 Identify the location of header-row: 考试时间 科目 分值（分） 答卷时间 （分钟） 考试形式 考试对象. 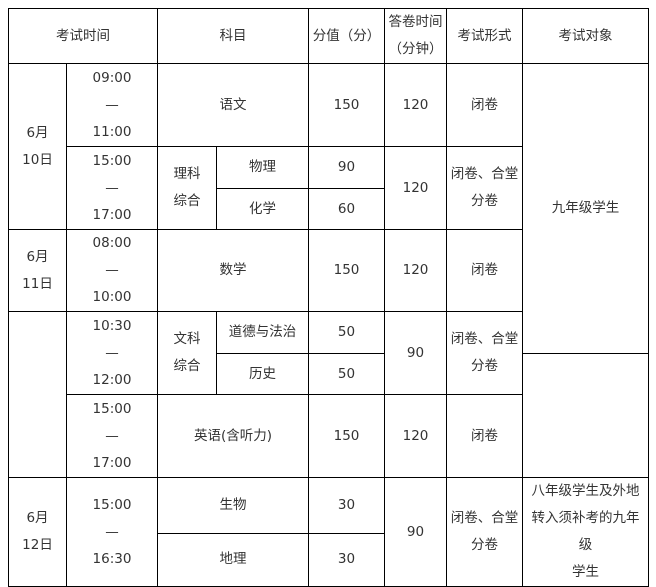
(328, 36).